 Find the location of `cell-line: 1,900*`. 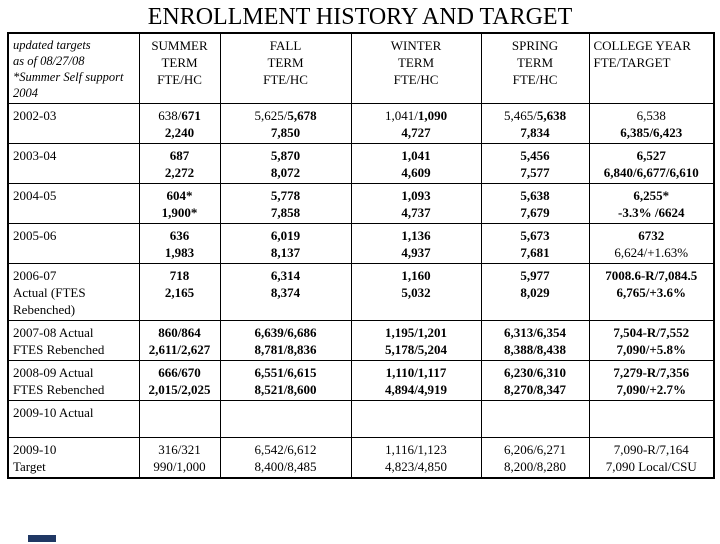

cell-line: 1,900* is located at coordinates (180, 212).